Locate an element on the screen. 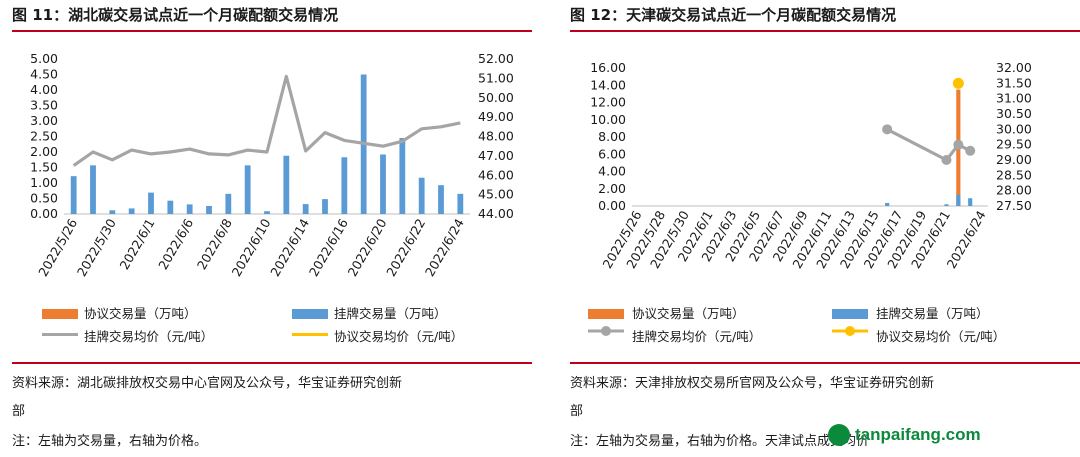 The height and width of the screenshot is (457, 1080). watermark: tanpaifang.com is located at coordinates (918, 434).